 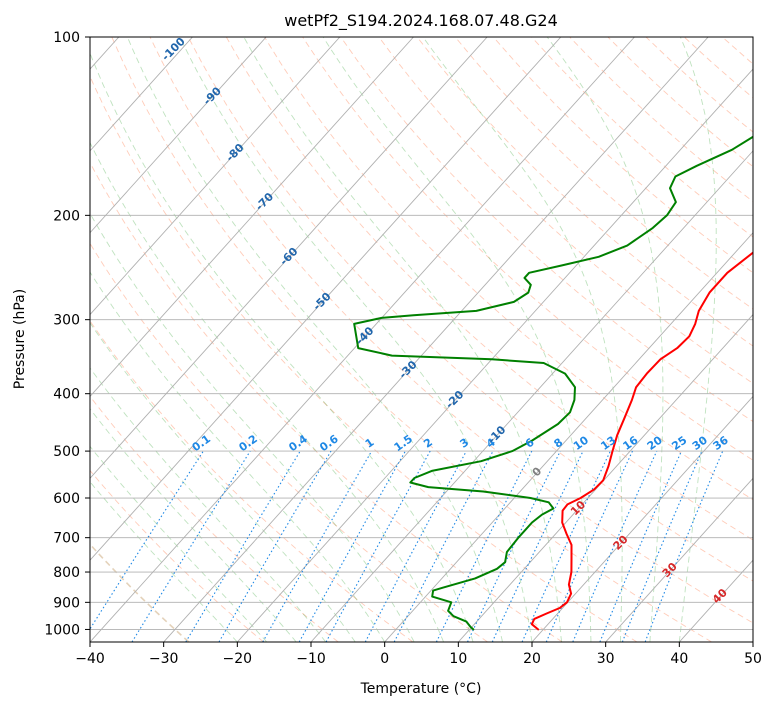 What do you see at coordinates (164, 659) in the screenshot?
I see `x-tick-label: −30` at bounding box center [164, 659].